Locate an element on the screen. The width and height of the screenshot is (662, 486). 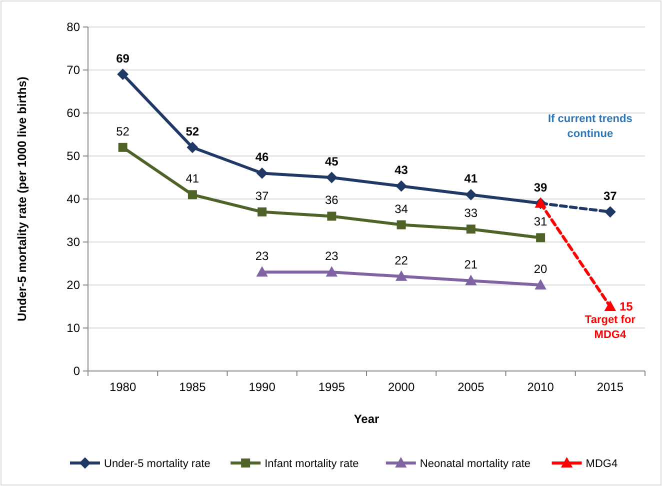
y-tick-label: 30 is located at coordinates (73, 242).